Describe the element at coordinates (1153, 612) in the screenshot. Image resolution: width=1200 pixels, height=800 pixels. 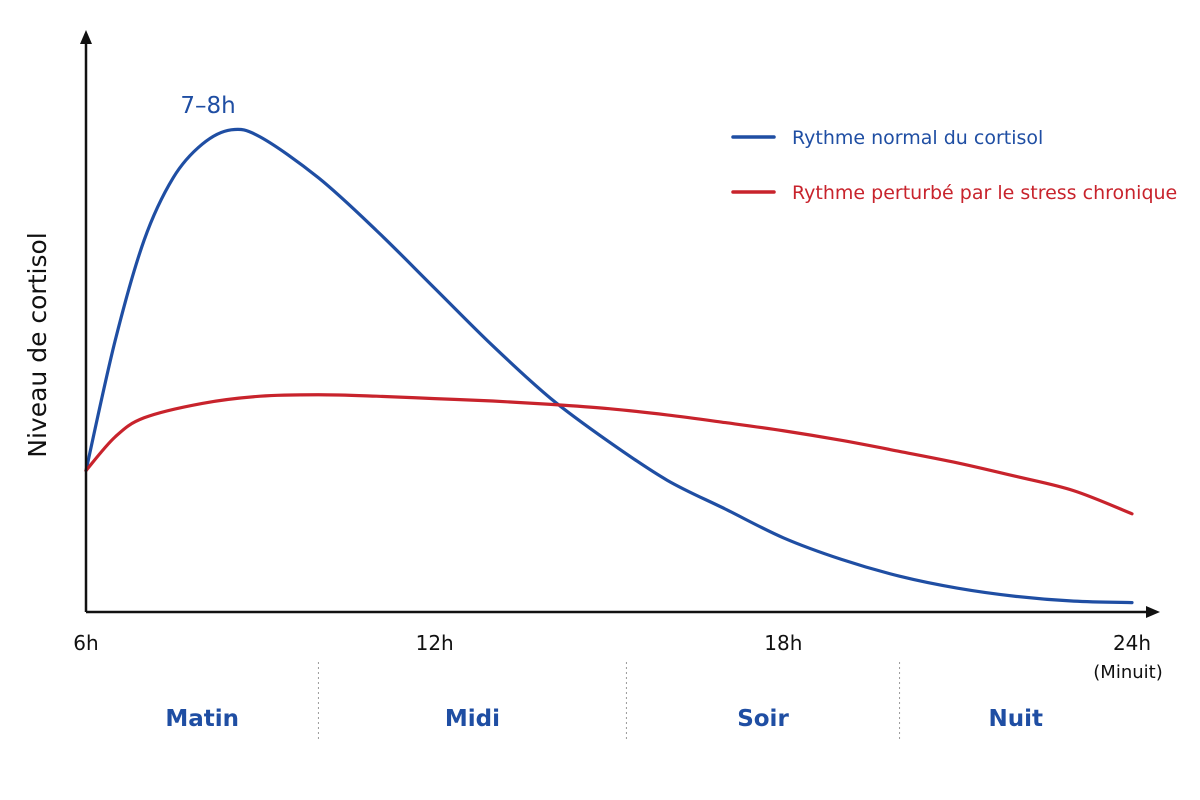
I see `x-axis-arrow` at that location.